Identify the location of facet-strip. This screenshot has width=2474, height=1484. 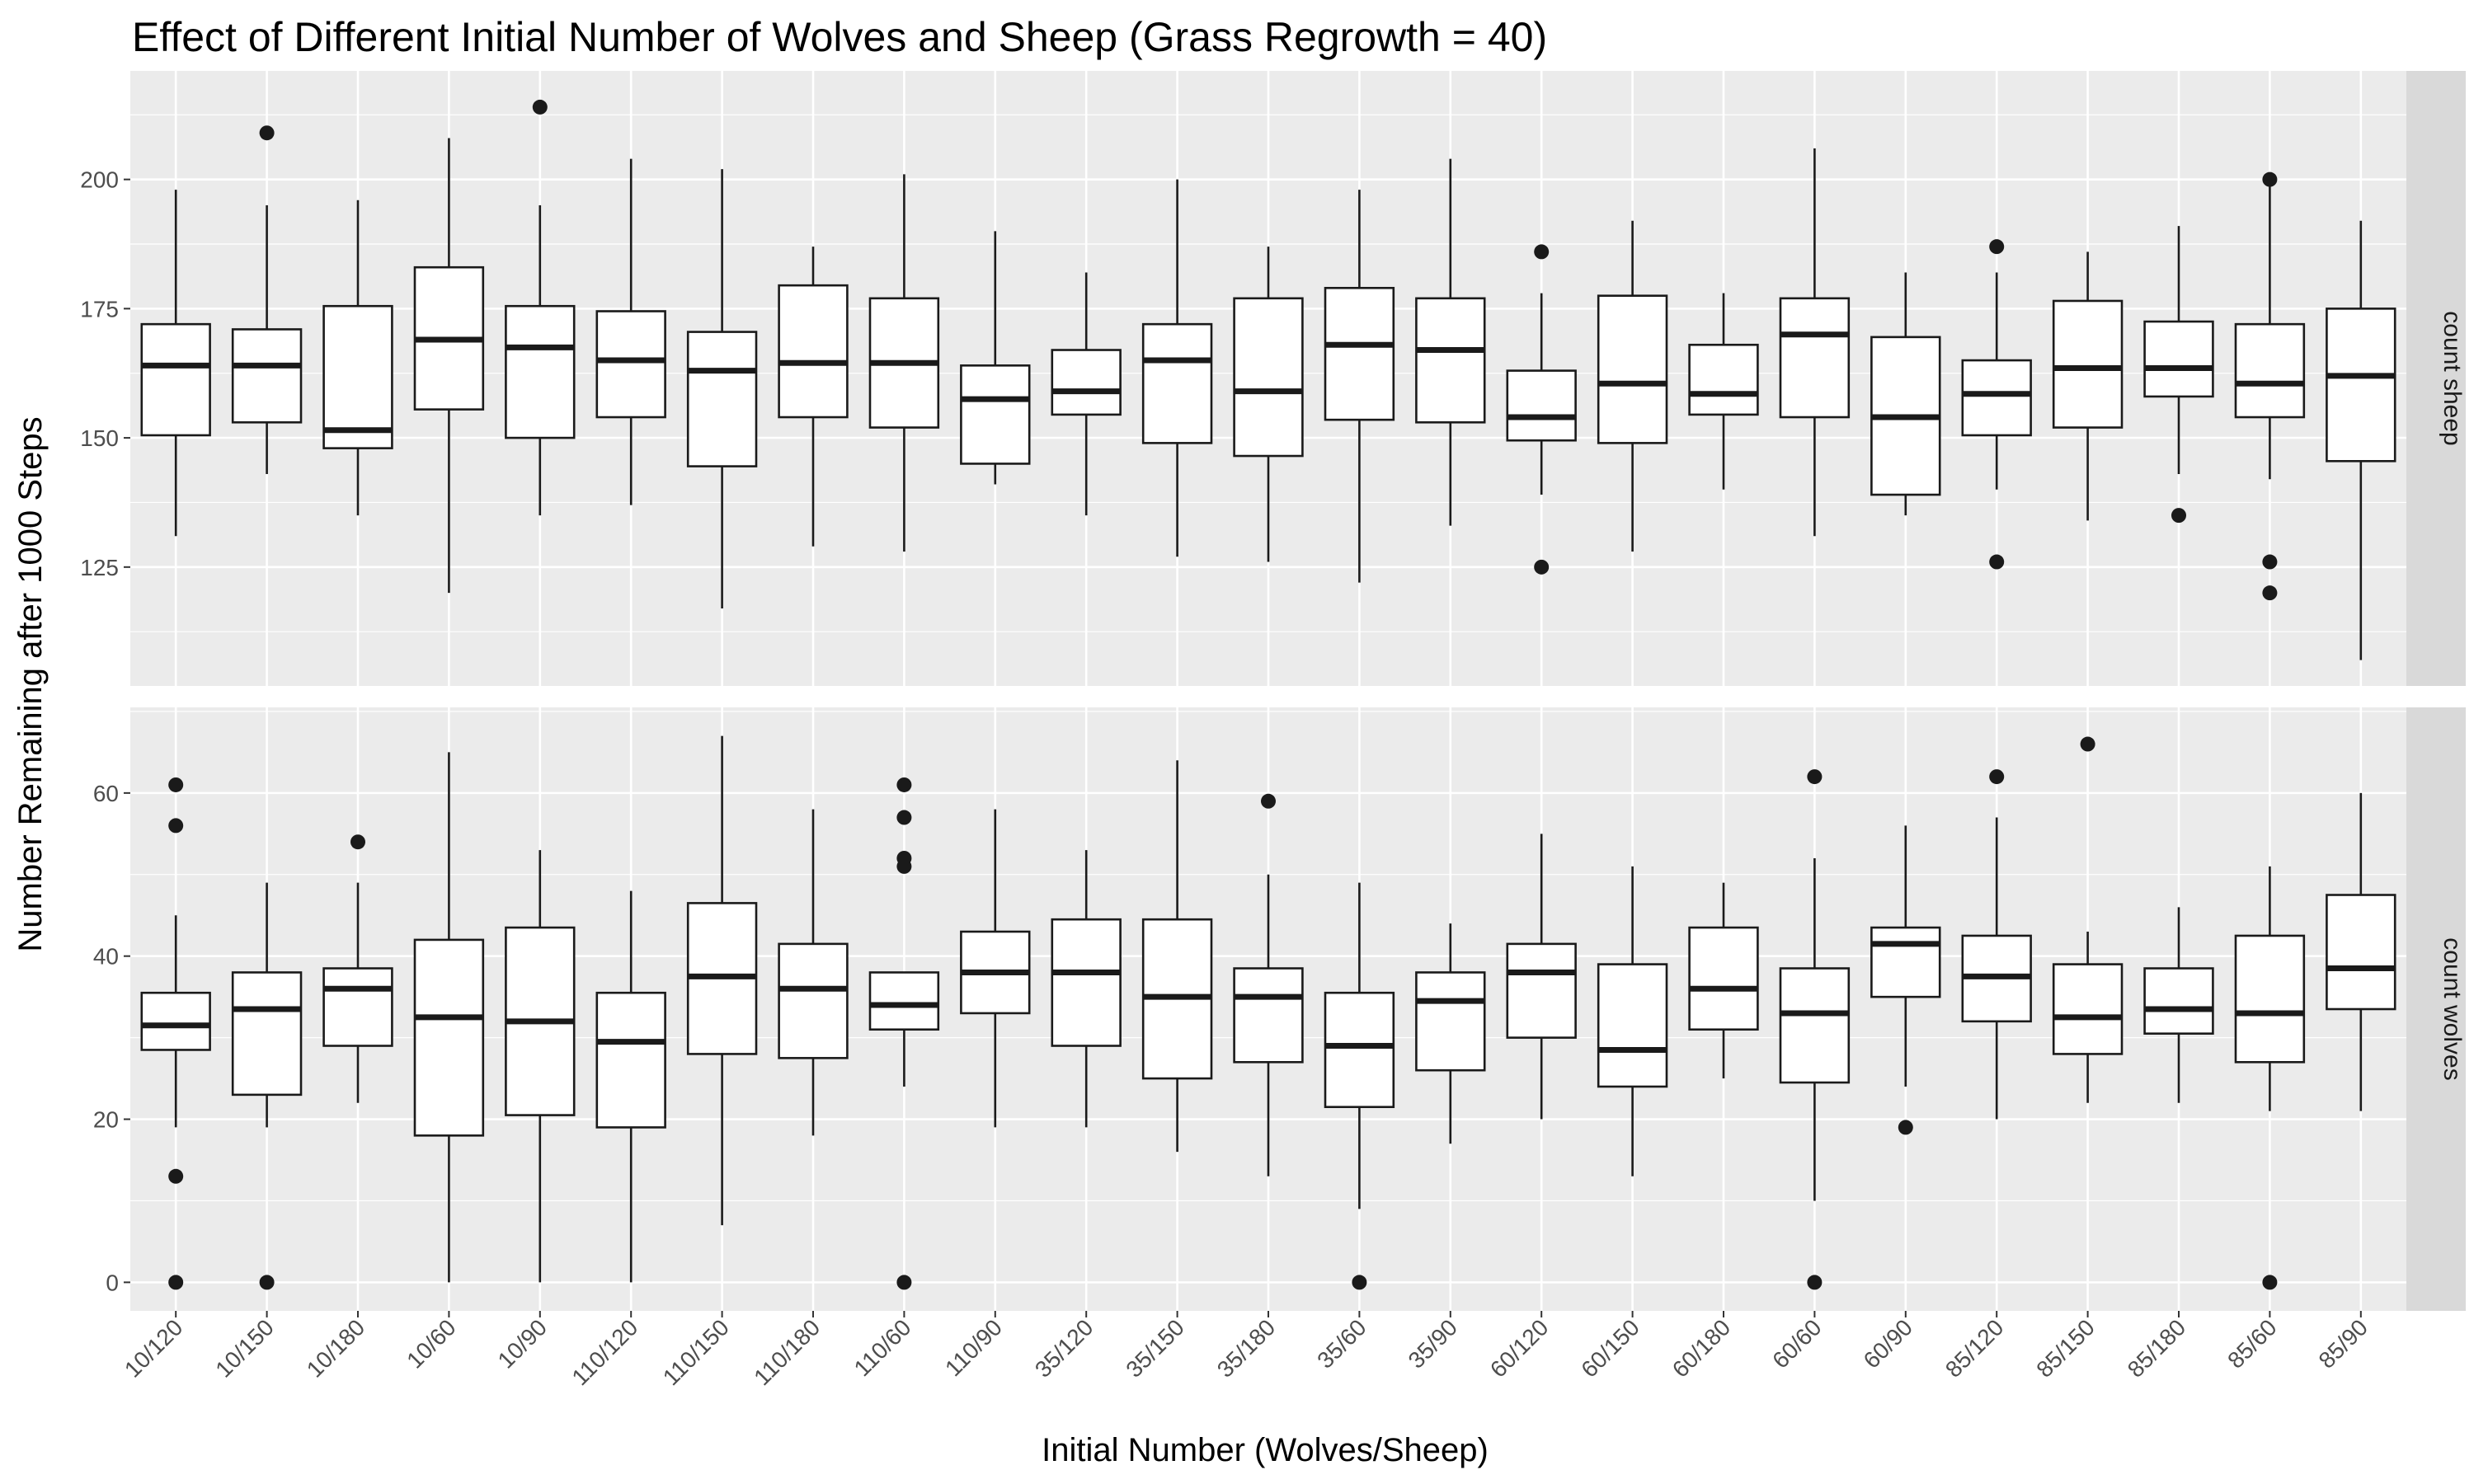
(2436, 378).